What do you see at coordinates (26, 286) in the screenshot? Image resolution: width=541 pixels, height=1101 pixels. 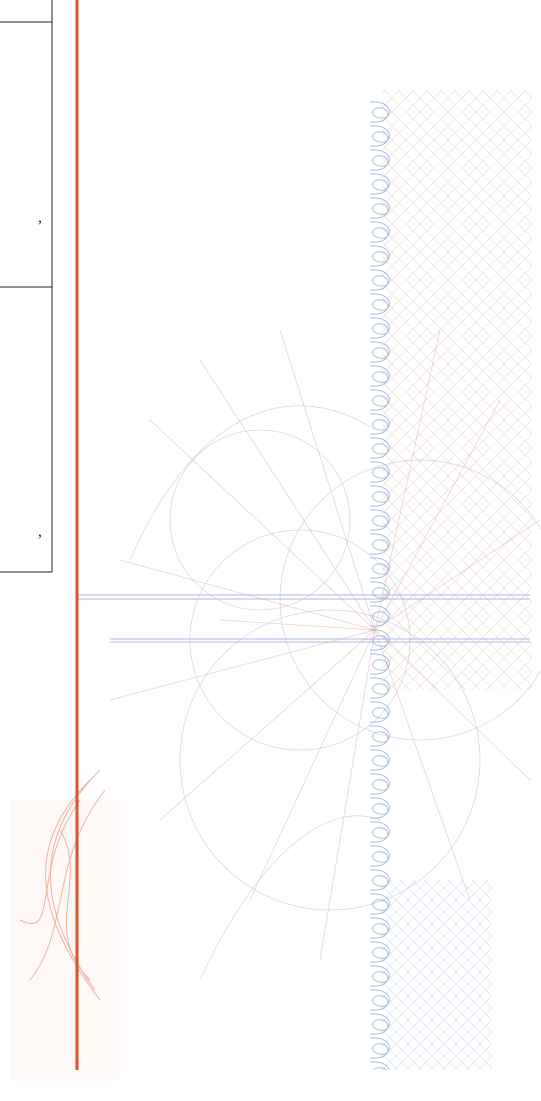 I see `panel-frames` at bounding box center [26, 286].